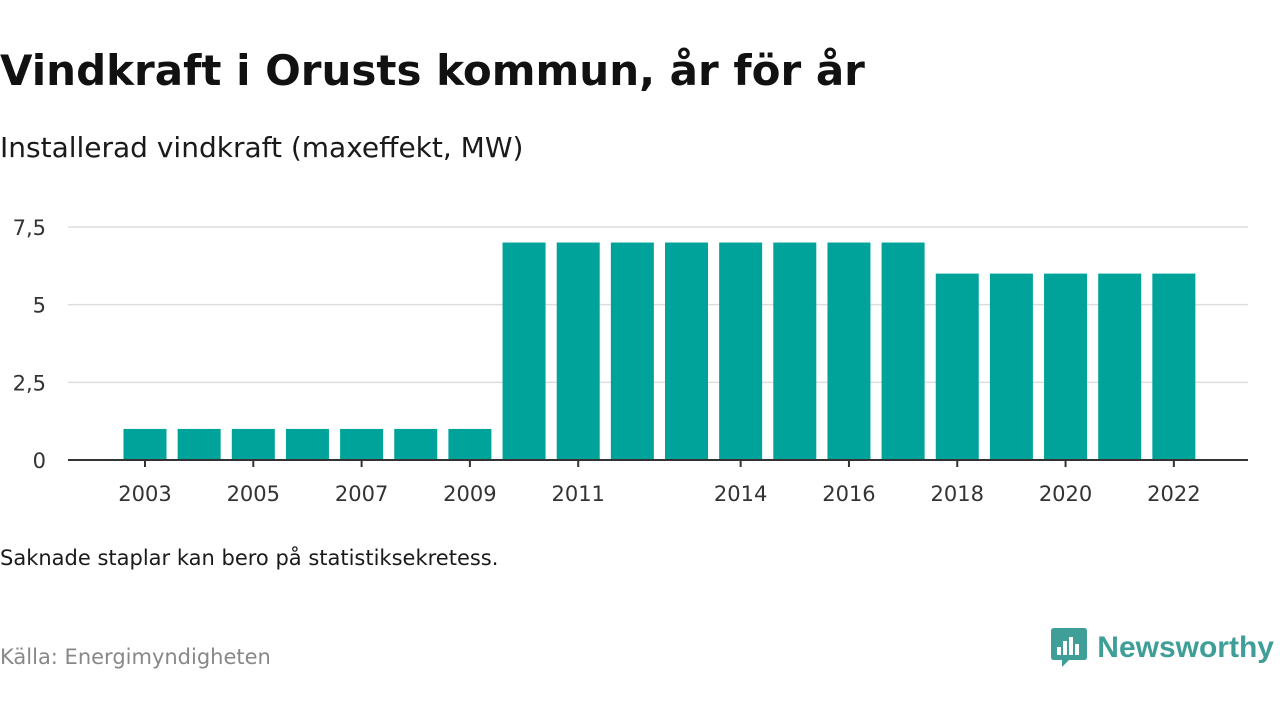 The height and width of the screenshot is (720, 1280). What do you see at coordinates (362, 444) in the screenshot?
I see `bar-2007` at bounding box center [362, 444].